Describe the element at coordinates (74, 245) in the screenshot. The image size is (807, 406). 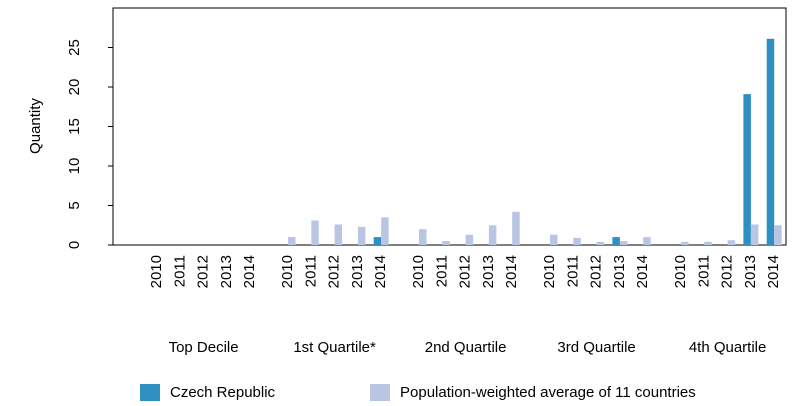
I see `y-tick-label: 0` at that location.